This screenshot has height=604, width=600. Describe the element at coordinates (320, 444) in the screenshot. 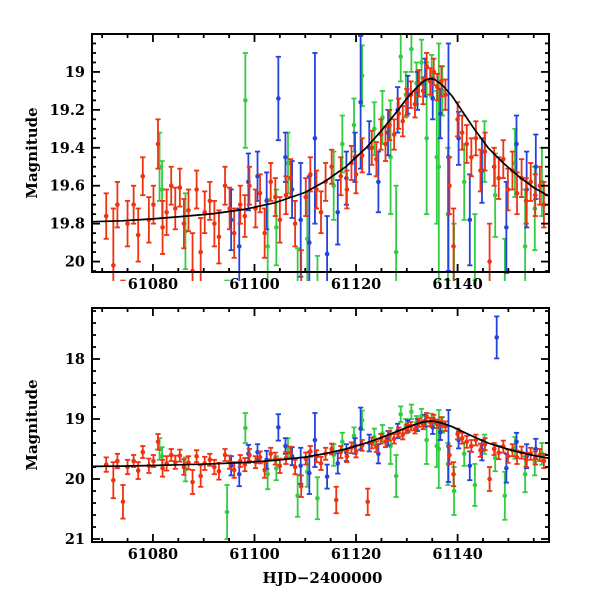

I see `model-curve` at that location.